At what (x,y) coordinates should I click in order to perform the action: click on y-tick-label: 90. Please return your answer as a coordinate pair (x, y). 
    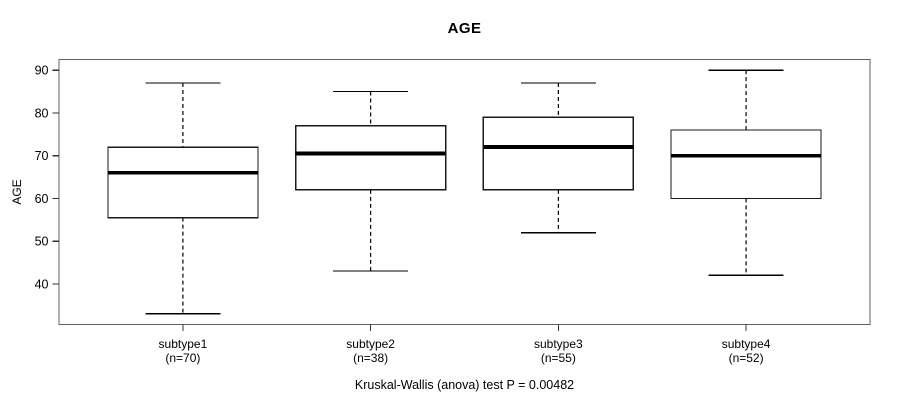
    Looking at the image, I should click on (42, 71).